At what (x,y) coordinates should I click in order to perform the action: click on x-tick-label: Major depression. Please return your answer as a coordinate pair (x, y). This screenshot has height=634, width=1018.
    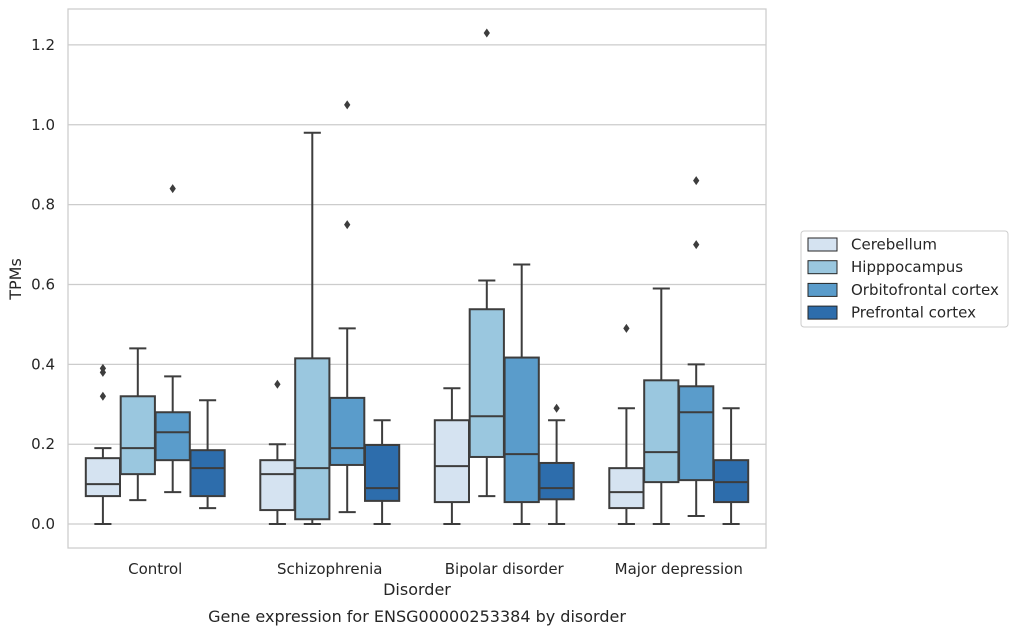
    Looking at the image, I should click on (679, 569).